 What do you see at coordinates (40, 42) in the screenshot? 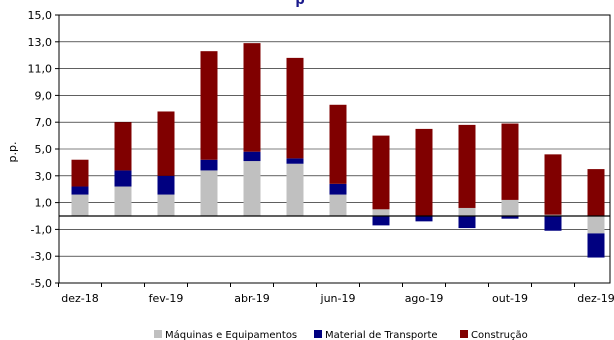
I see `y-tick-label: 13,0` at bounding box center [40, 42].